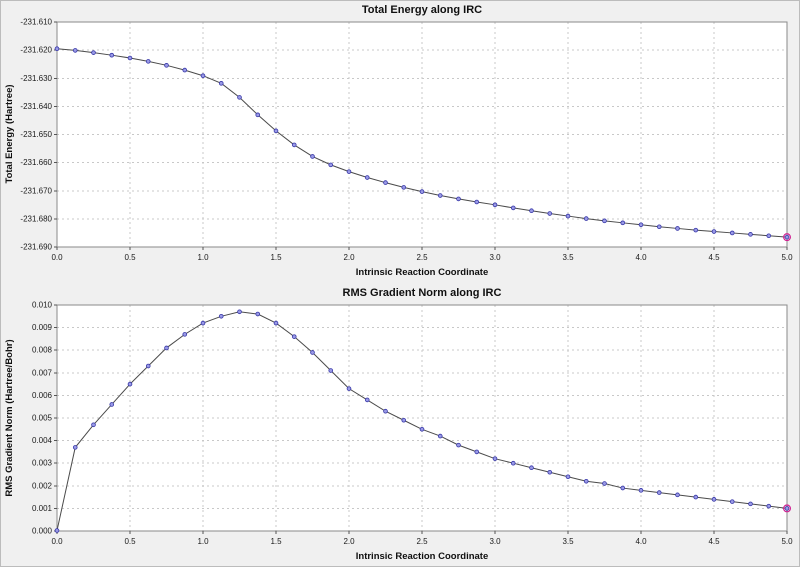  I want to click on x-tick-label: 5.0, so click(787, 541).